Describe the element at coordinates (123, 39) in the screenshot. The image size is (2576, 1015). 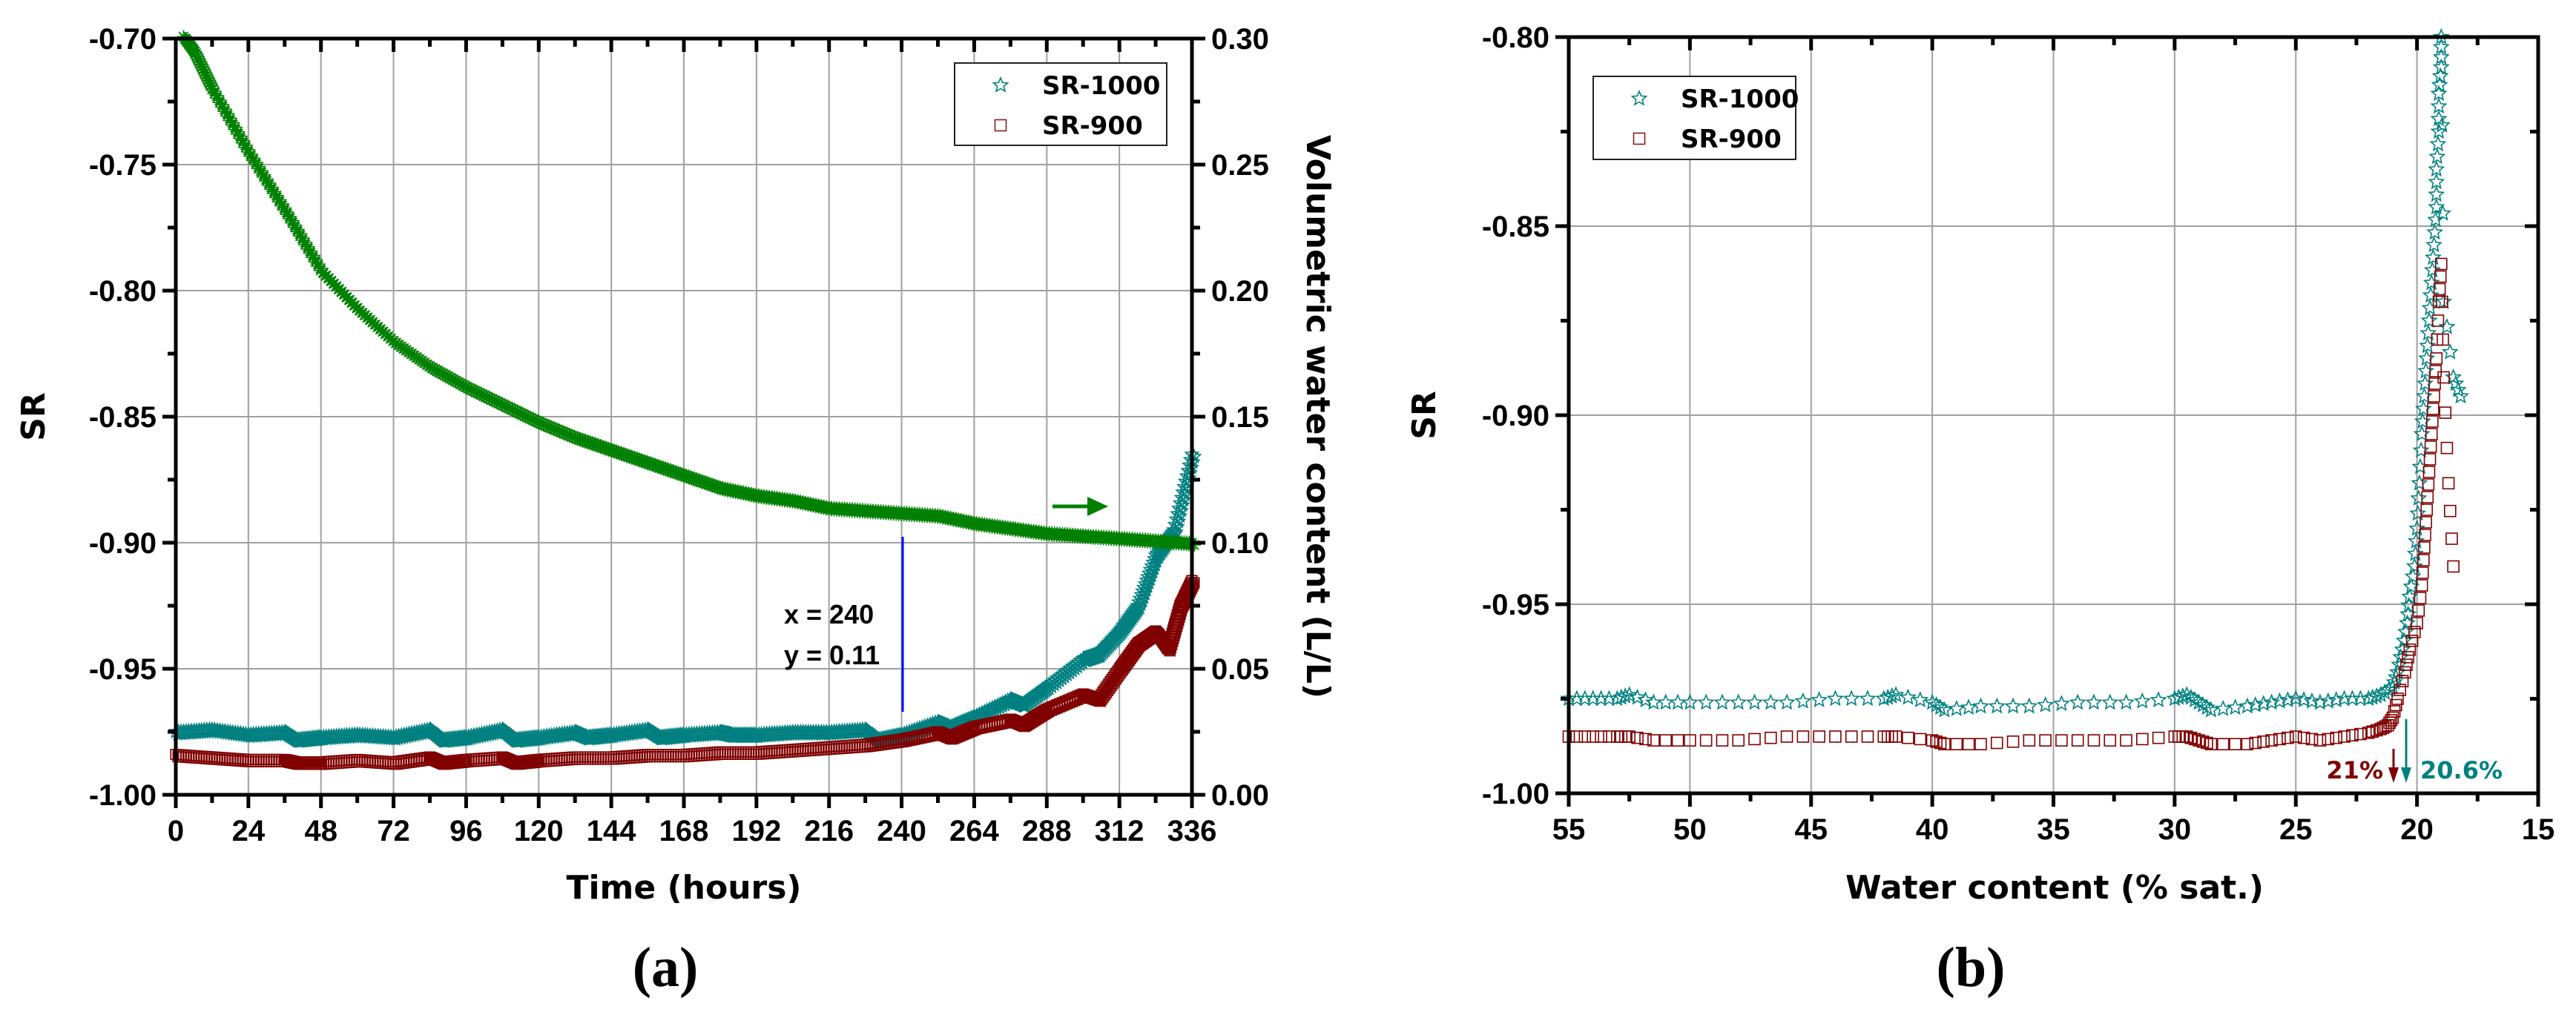
I see `y-tick-label: -0.70` at that location.